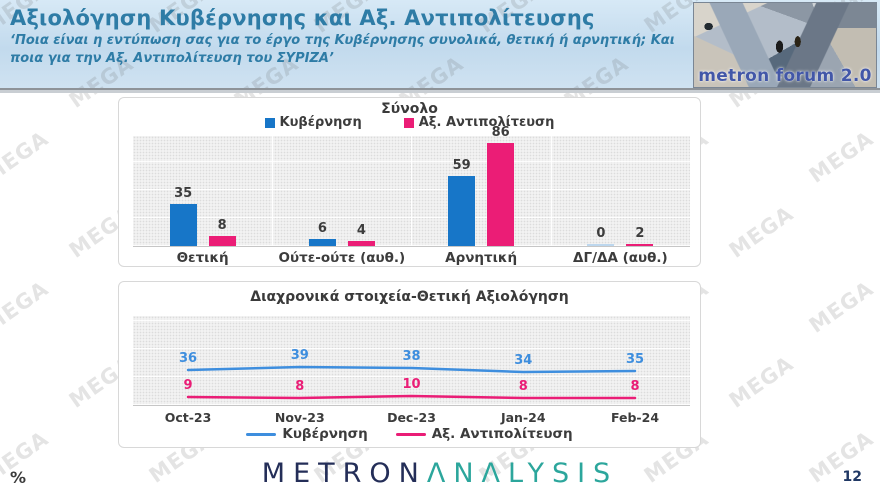  Describe the element at coordinates (342, 258) in the screenshot. I see `category-label: Ούτε-ούτε (αυθ.)` at that location.